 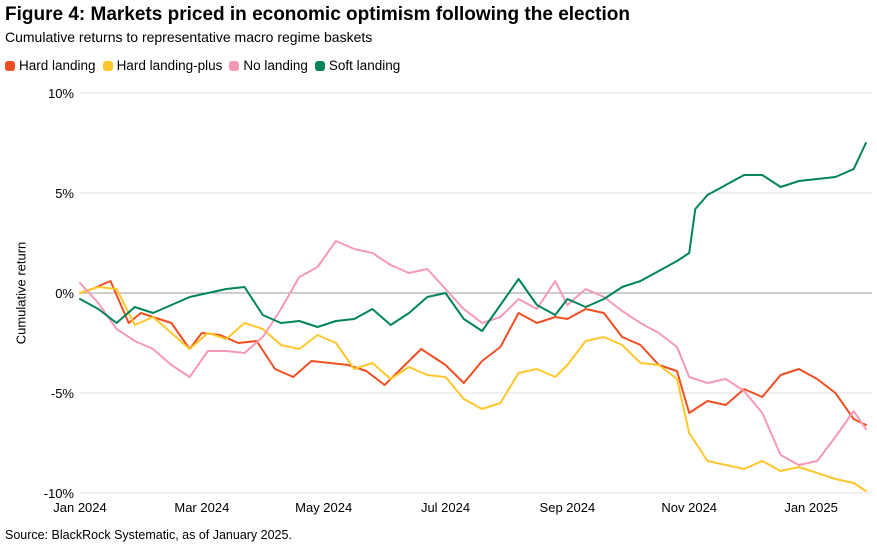 What do you see at coordinates (689, 507) in the screenshot?
I see `x-tick-label: Nov 2024` at bounding box center [689, 507].